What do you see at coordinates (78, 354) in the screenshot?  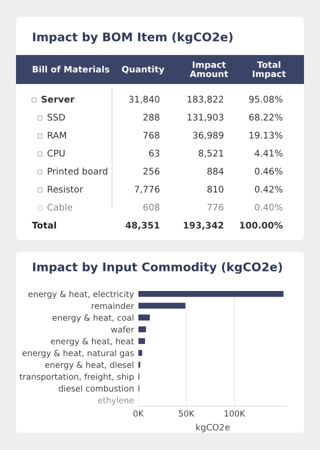 I see `y-tick-label: energy & heat, natural gas` at bounding box center [78, 354].